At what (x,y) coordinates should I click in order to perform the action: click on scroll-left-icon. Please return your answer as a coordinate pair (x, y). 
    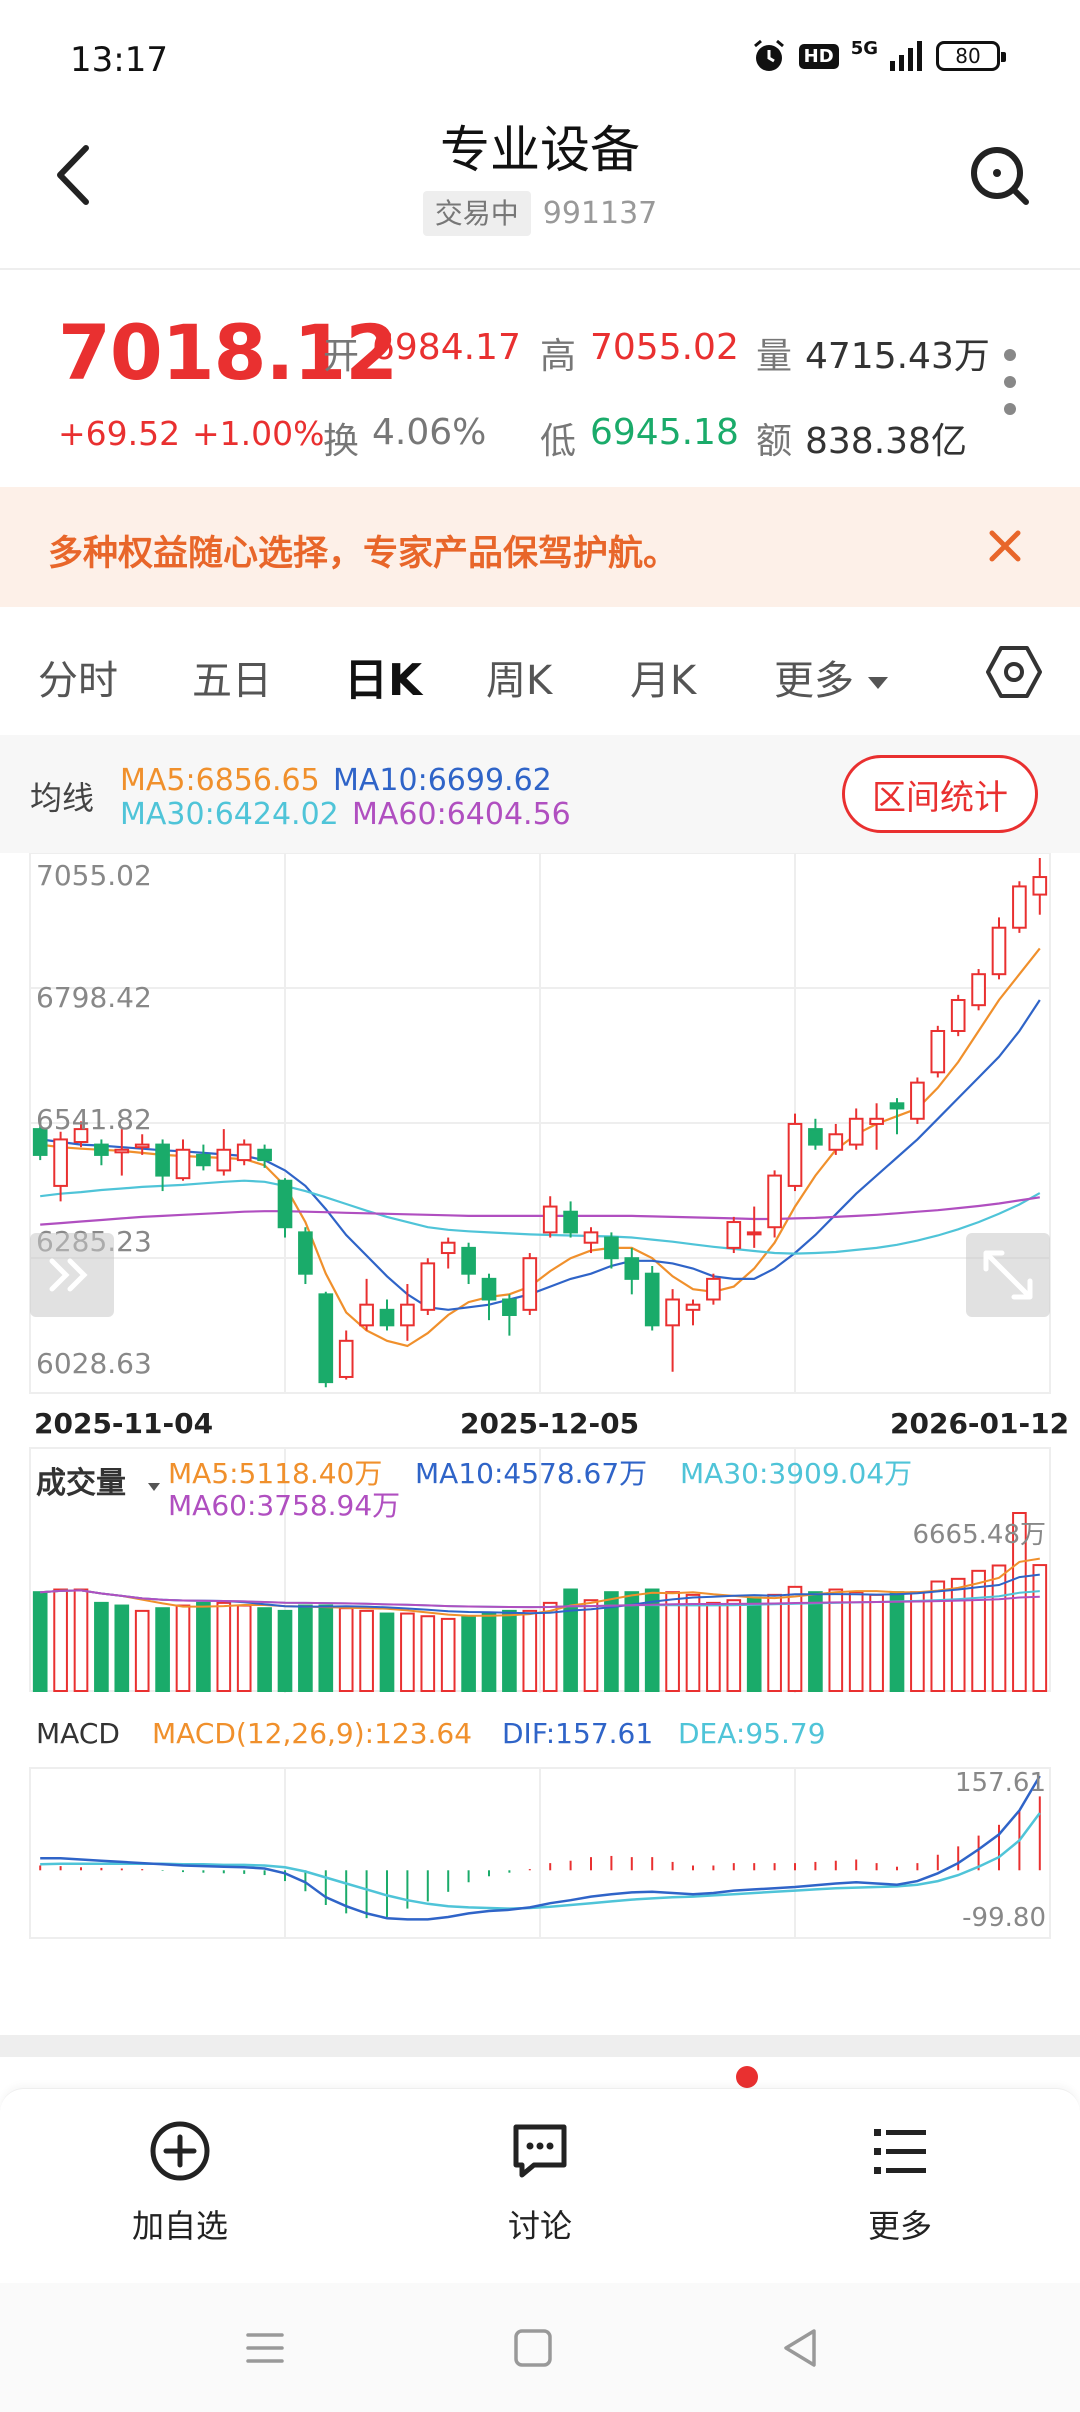
    Looking at the image, I should click on (72, 1275).